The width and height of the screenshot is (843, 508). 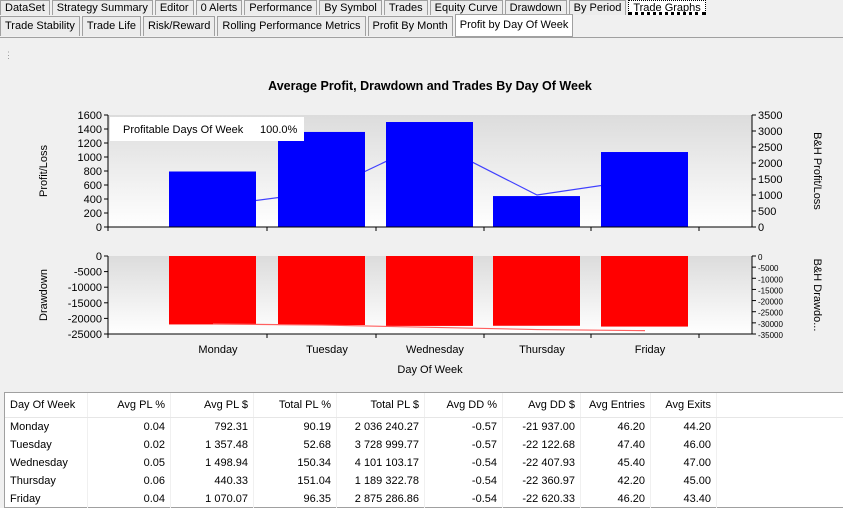 What do you see at coordinates (85, 288) in the screenshot?
I see `y-tick-label: -10000` at bounding box center [85, 288].